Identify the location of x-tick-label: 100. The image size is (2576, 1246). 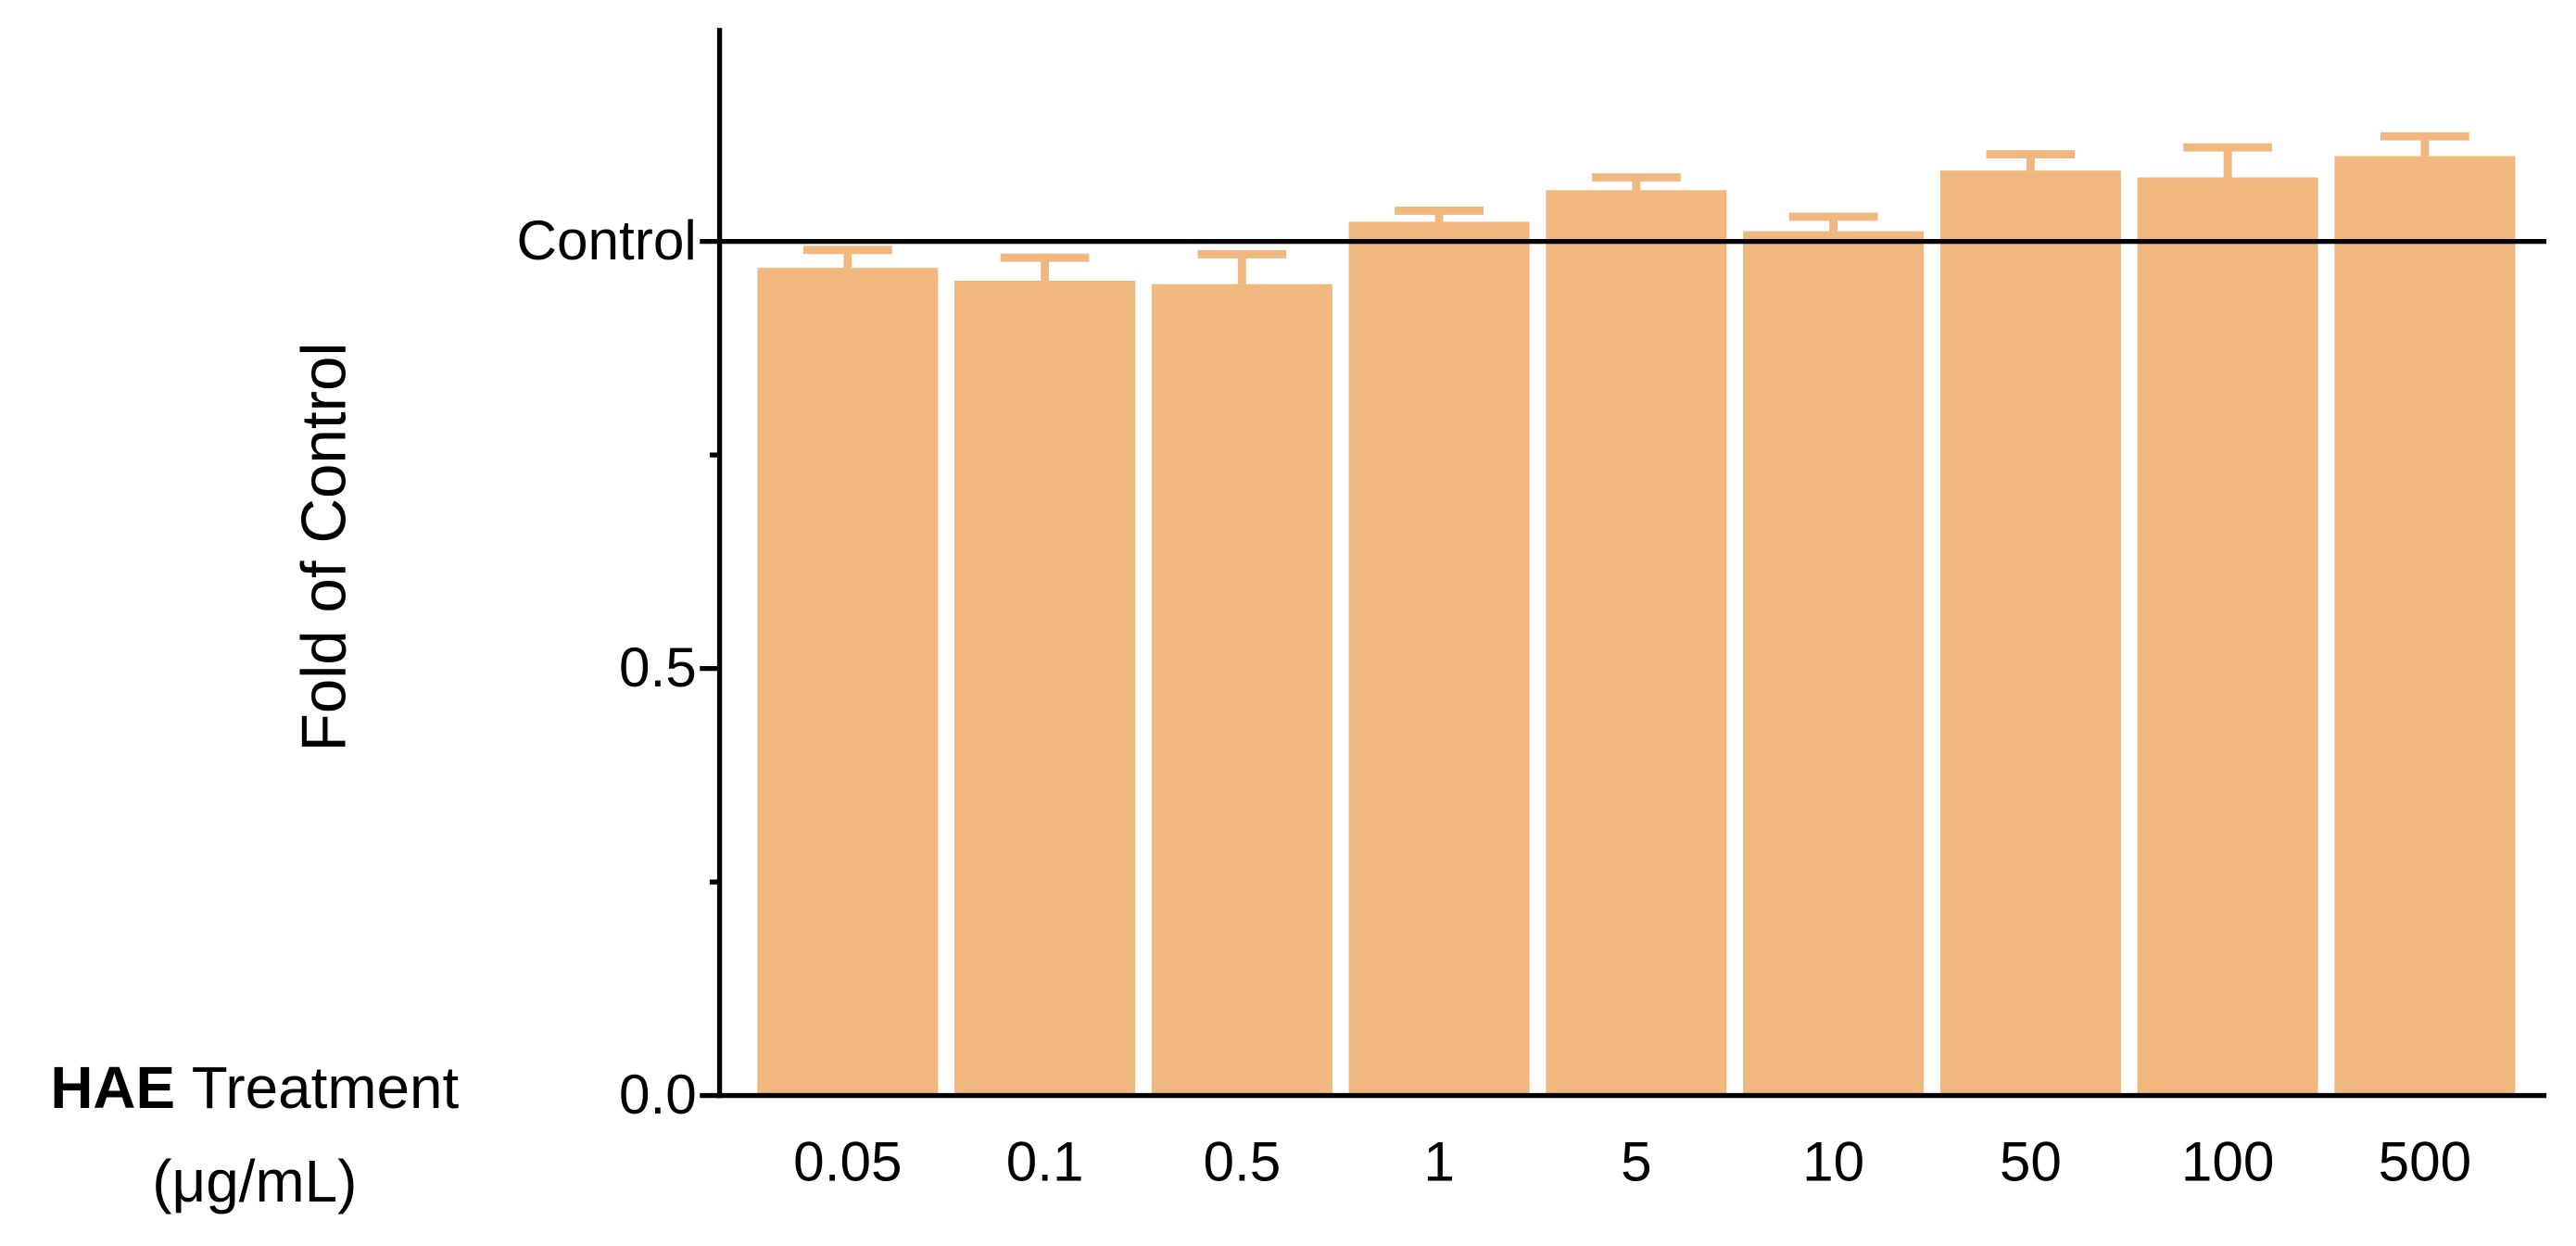
(2228, 1162).